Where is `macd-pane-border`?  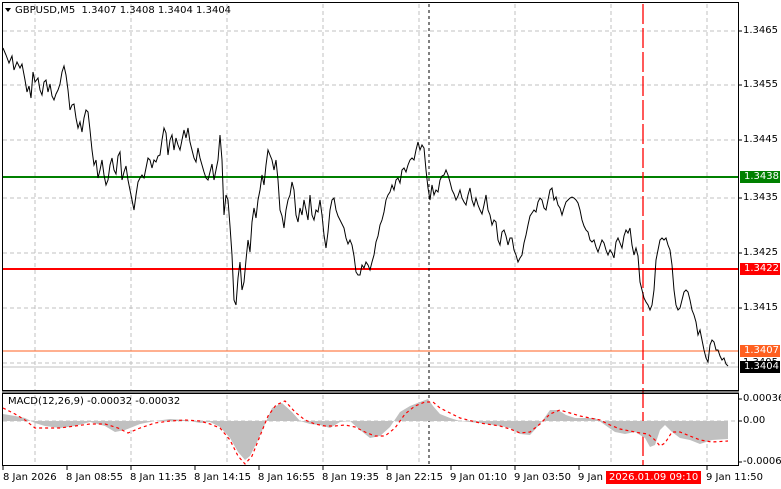
macd-pane-border is located at coordinates (370, 429).